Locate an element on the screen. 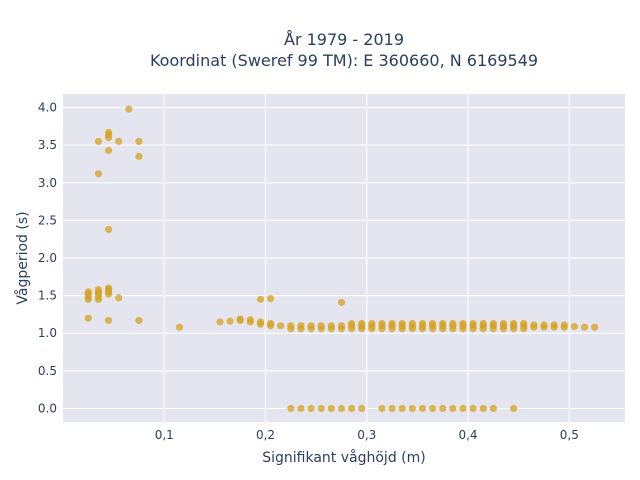 The height and width of the screenshot is (480, 640). y-tick-label: 0.0 is located at coordinates (47, 408).